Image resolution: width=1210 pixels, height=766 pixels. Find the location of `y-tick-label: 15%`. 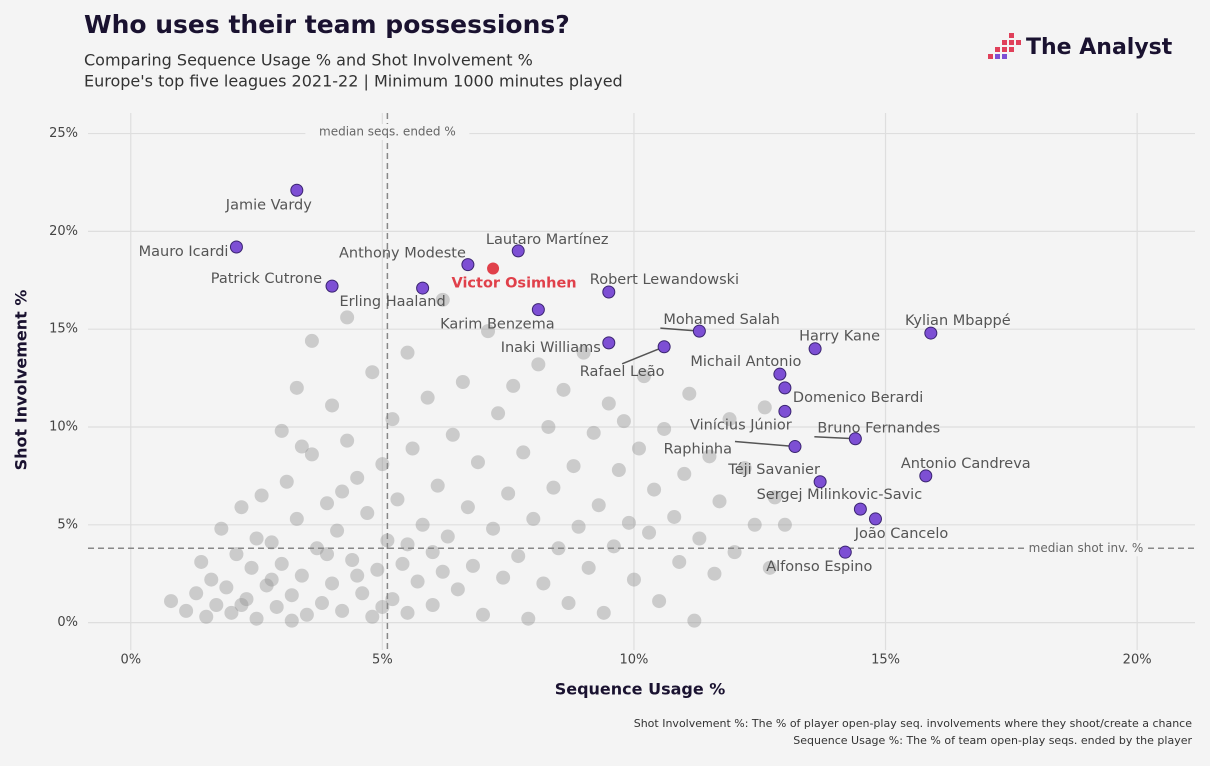

y-tick-label: 15% is located at coordinates (63, 329).